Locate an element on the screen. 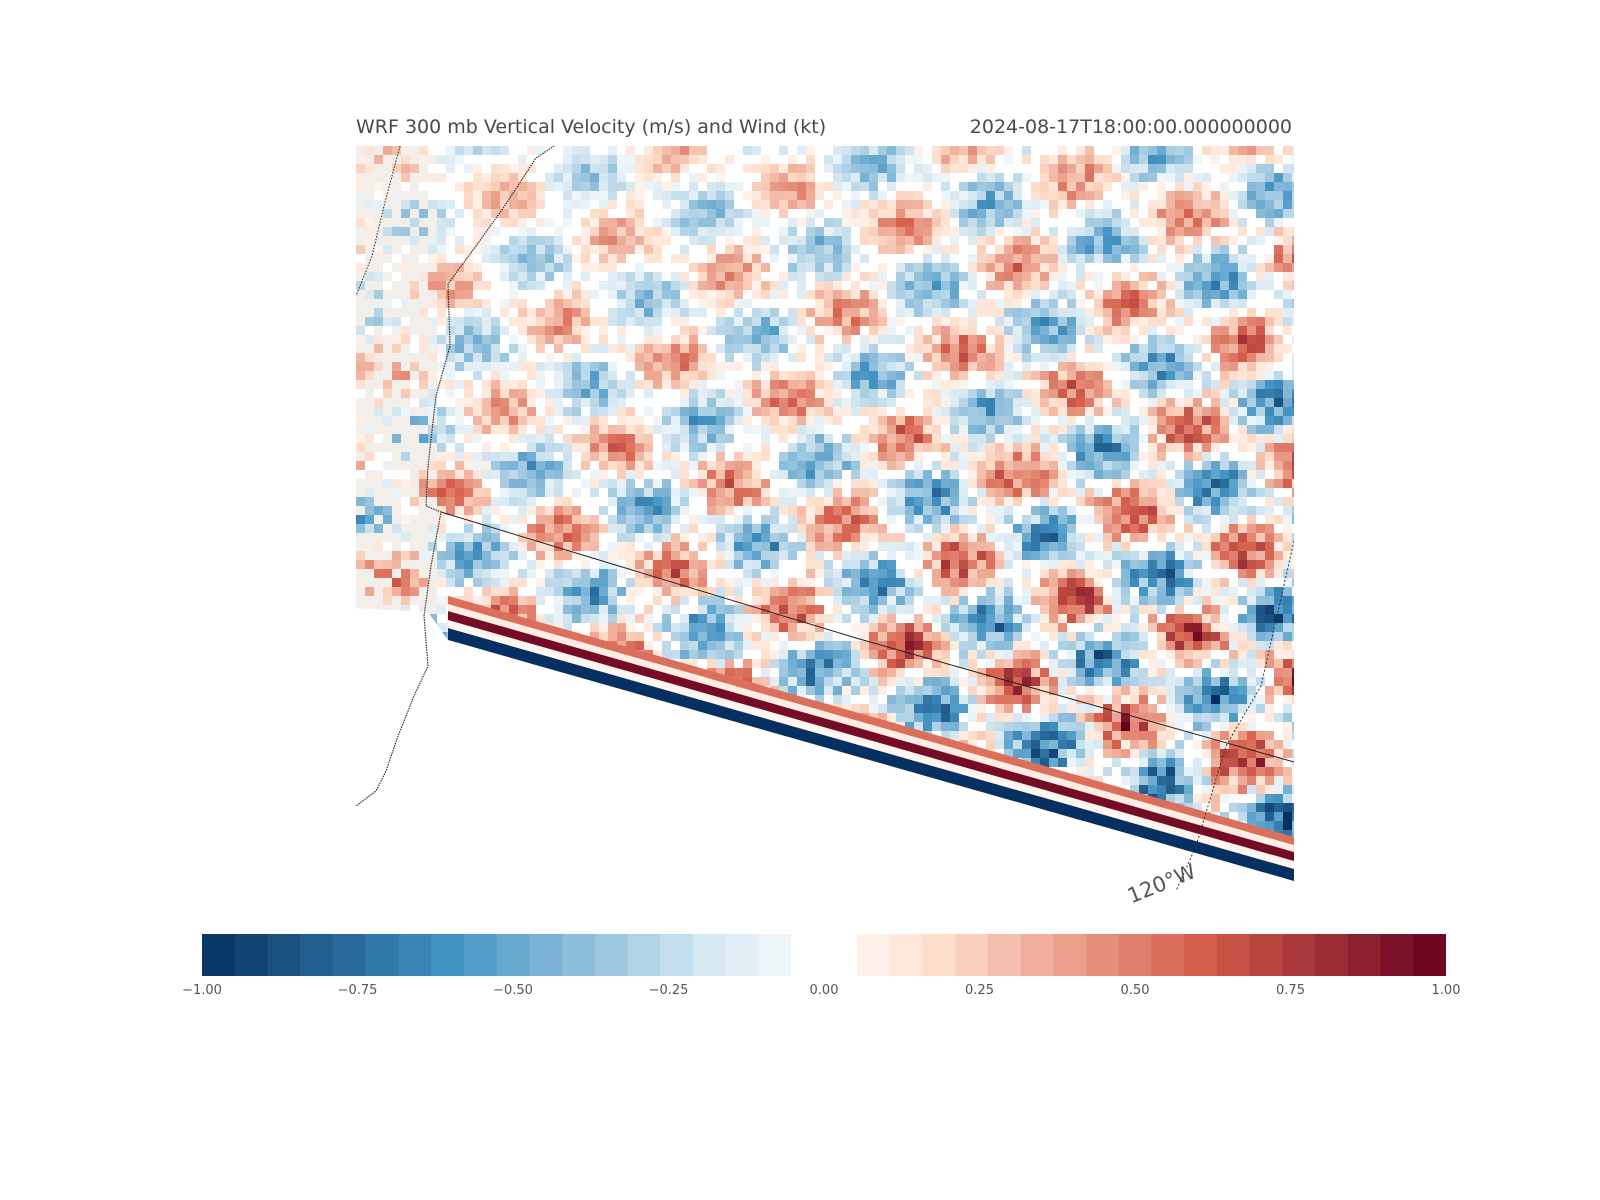 The height and width of the screenshot is (1200, 1600). colorbar-tick-label: 0.25 is located at coordinates (979, 990).